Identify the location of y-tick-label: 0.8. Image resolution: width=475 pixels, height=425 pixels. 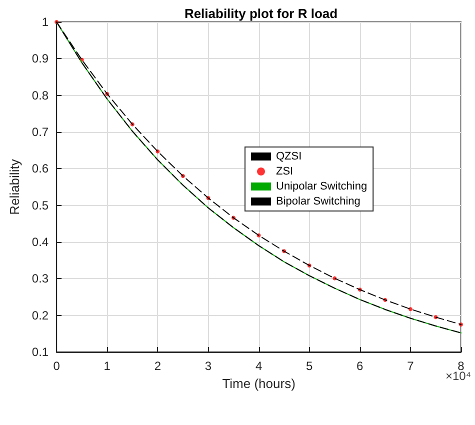
(40, 95).